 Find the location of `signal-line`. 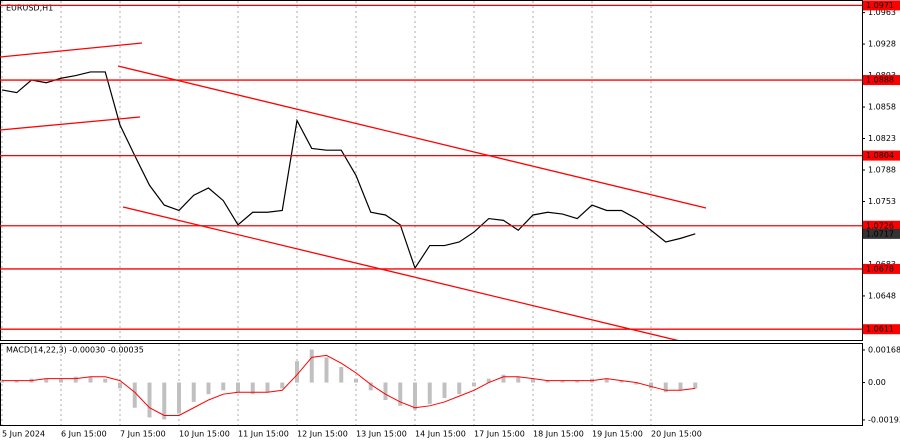

signal-line is located at coordinates (349, 385).